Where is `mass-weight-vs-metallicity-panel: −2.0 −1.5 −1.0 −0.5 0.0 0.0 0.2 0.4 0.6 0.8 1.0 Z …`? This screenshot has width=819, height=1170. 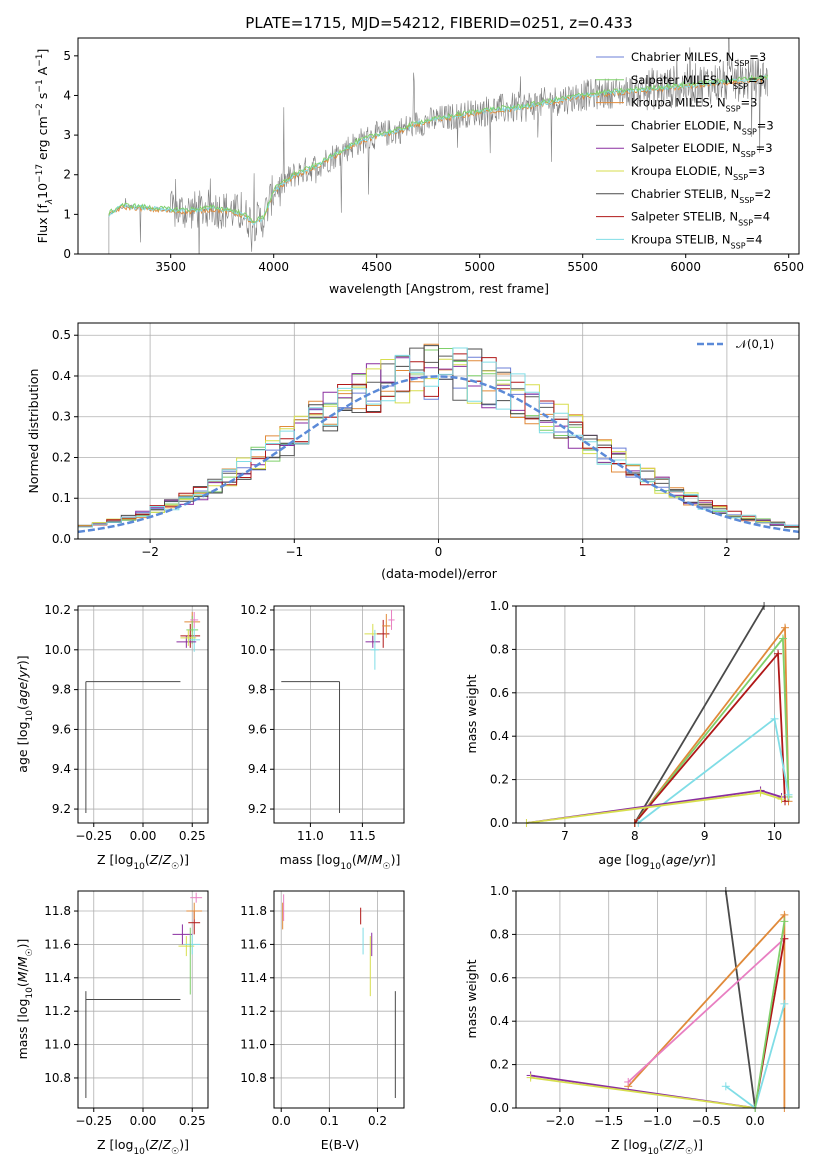
mass-weight-vs-metallicity-panel: −2.0 −1.5 −1.0 −0.5 0.0 0.0 0.2 0.4 0.6 0.8 1.0 Z … is located at coordinates (632, 1020).